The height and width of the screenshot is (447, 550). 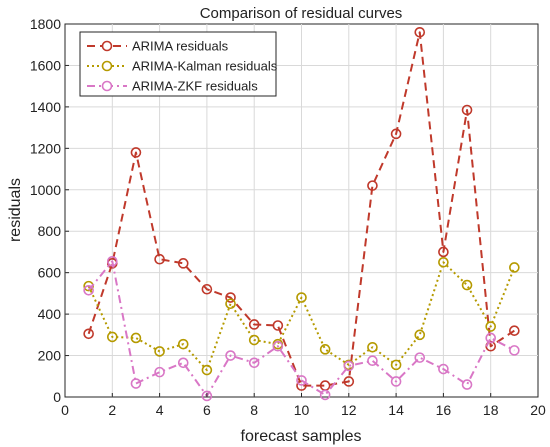 I want to click on y-axis-label: residuals, so click(x=15, y=210).